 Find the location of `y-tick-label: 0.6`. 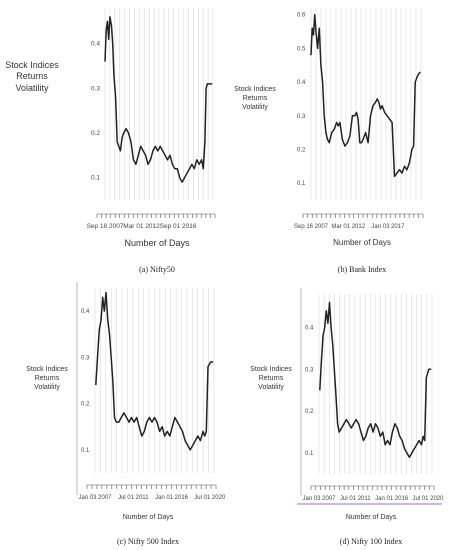

y-tick-label: 0.6 is located at coordinates (301, 16).